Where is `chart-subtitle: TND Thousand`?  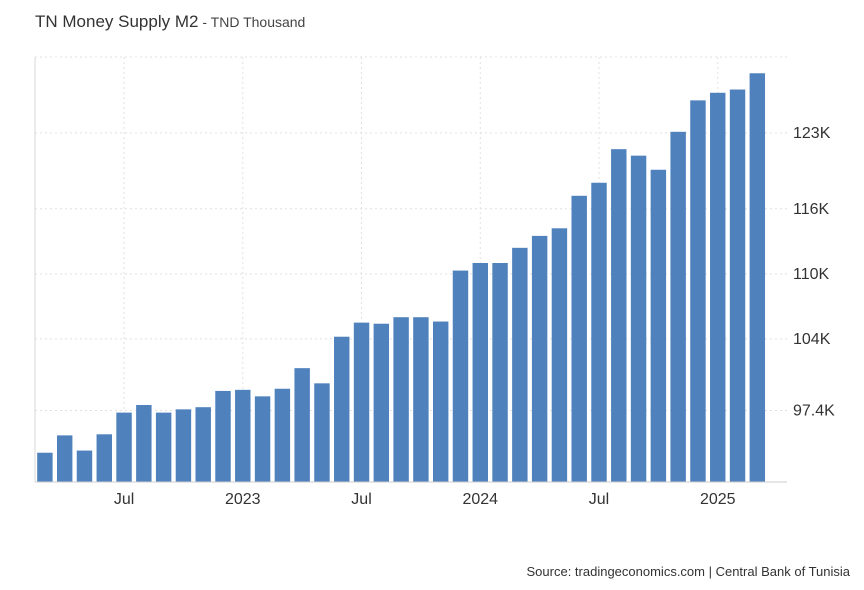 chart-subtitle: TND Thousand is located at coordinates (258, 22).